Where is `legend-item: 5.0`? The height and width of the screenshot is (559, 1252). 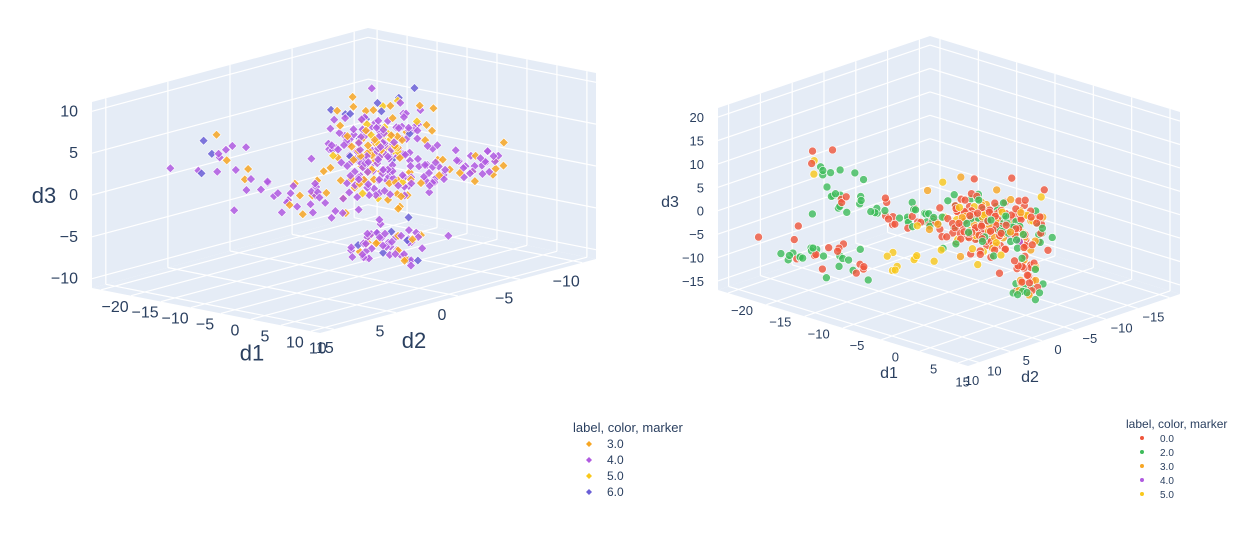 legend-item: 5.0 is located at coordinates (1157, 495).